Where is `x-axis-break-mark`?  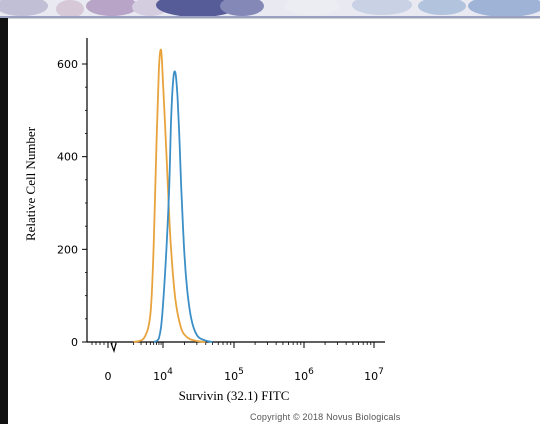
x-axis-break-mark is located at coordinates (113, 348).